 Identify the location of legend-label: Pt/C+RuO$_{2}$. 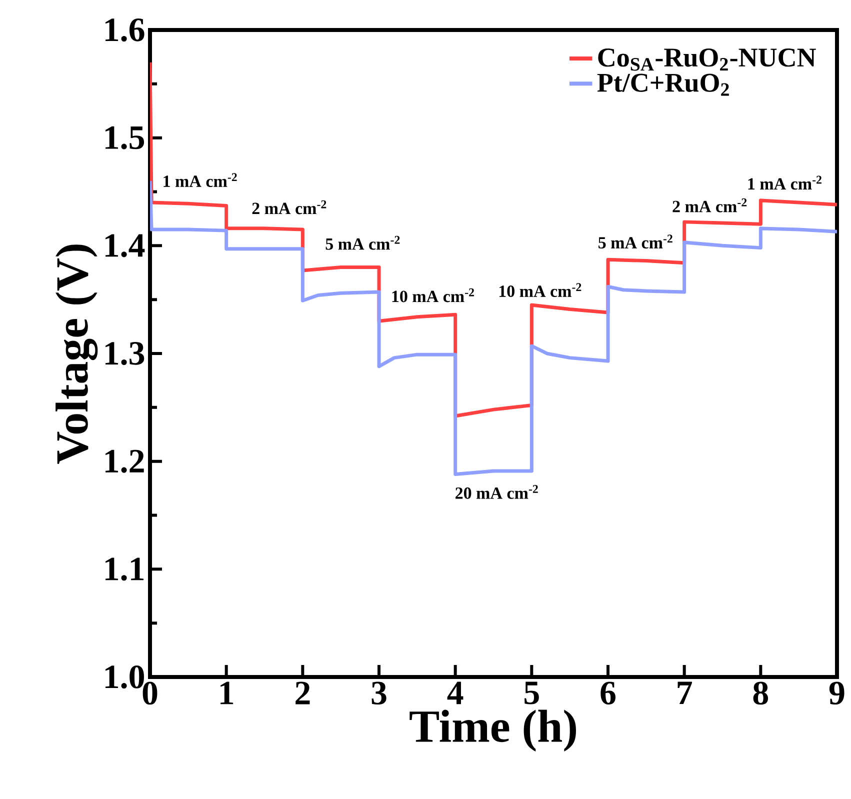
(663, 85).